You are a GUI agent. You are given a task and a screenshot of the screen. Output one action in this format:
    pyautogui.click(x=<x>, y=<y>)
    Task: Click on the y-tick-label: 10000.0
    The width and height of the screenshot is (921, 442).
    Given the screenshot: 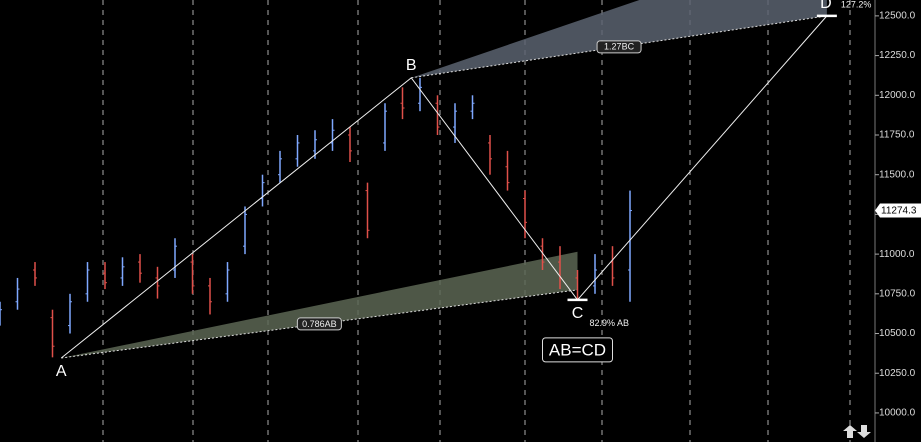 What is the action you would take?
    pyautogui.click(x=897, y=413)
    